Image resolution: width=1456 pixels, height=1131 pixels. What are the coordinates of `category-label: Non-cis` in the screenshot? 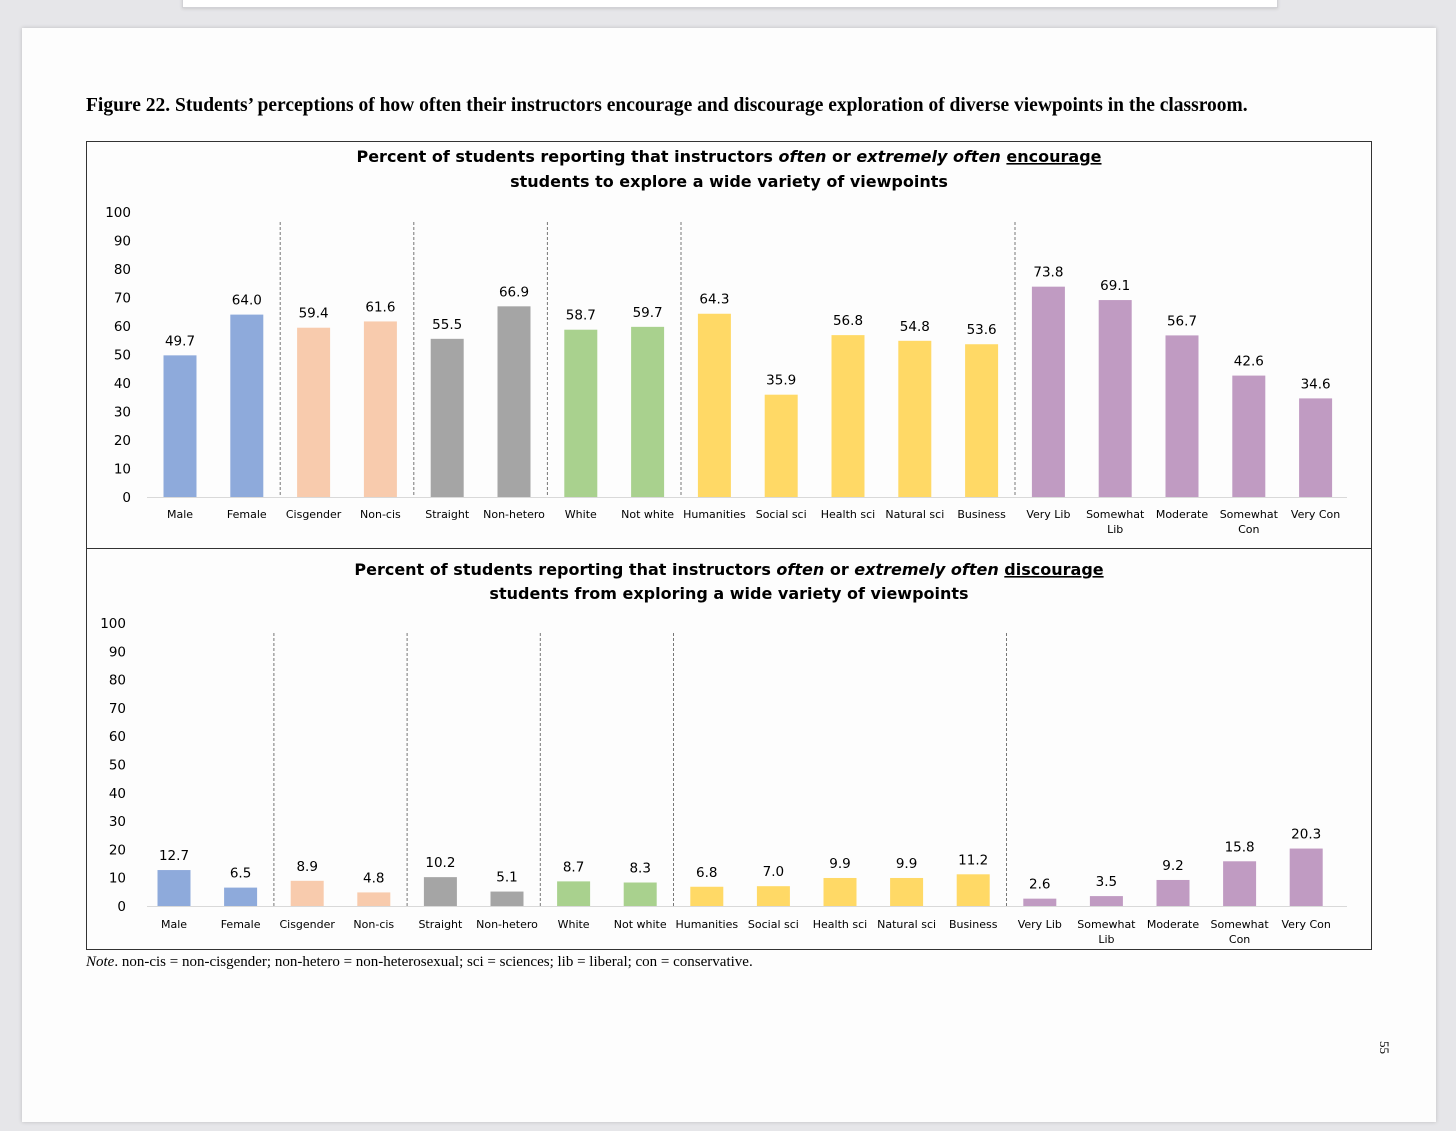 It's located at (373, 924).